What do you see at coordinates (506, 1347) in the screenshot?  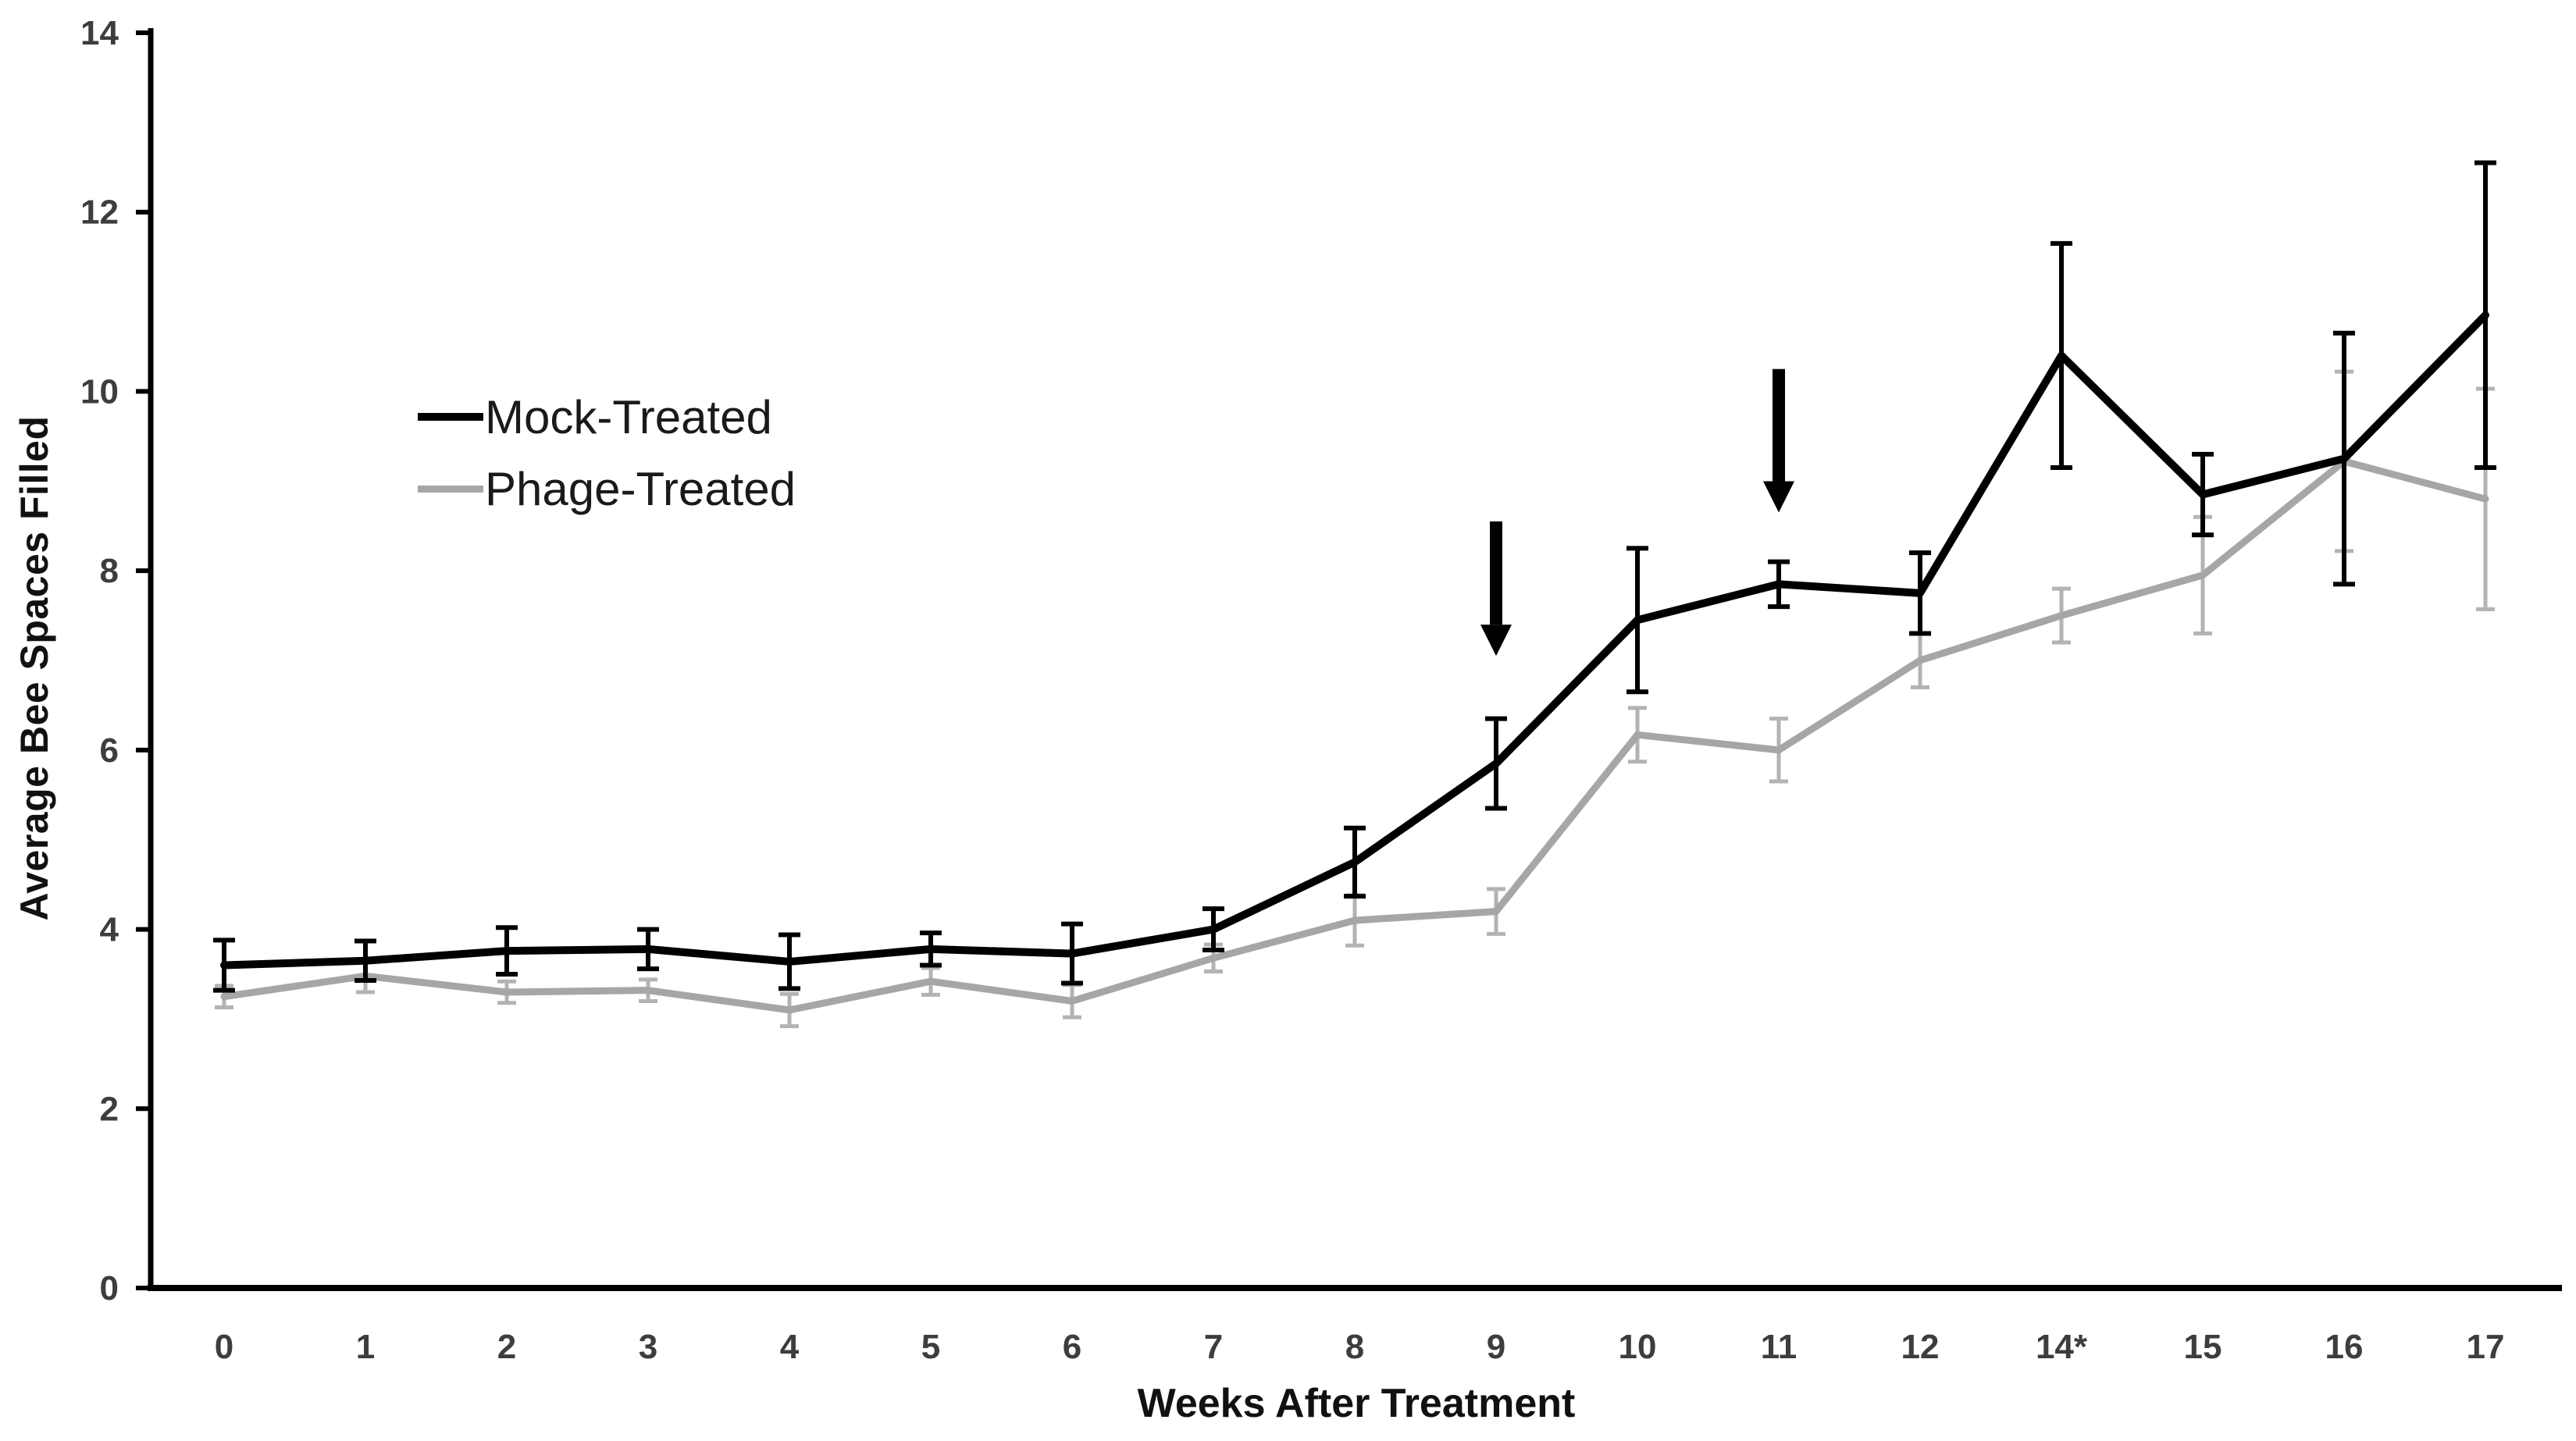 I see `x-tick-label: 2` at bounding box center [506, 1347].